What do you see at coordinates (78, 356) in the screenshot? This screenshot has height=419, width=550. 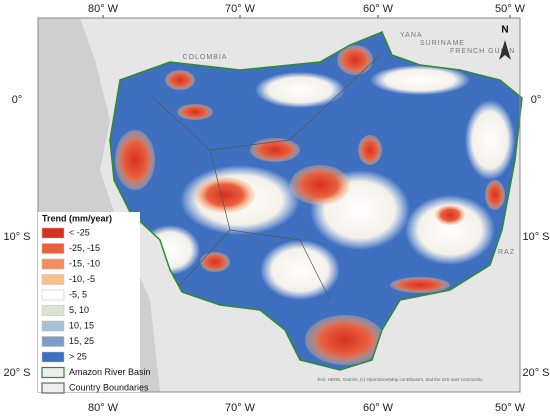 I see `legend-label: > 25` at bounding box center [78, 356].